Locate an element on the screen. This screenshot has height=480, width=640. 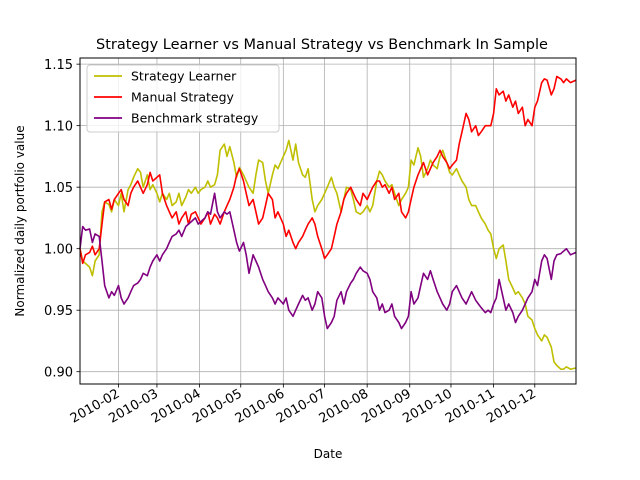
y-tick-label: 0.90 is located at coordinates (58, 373).